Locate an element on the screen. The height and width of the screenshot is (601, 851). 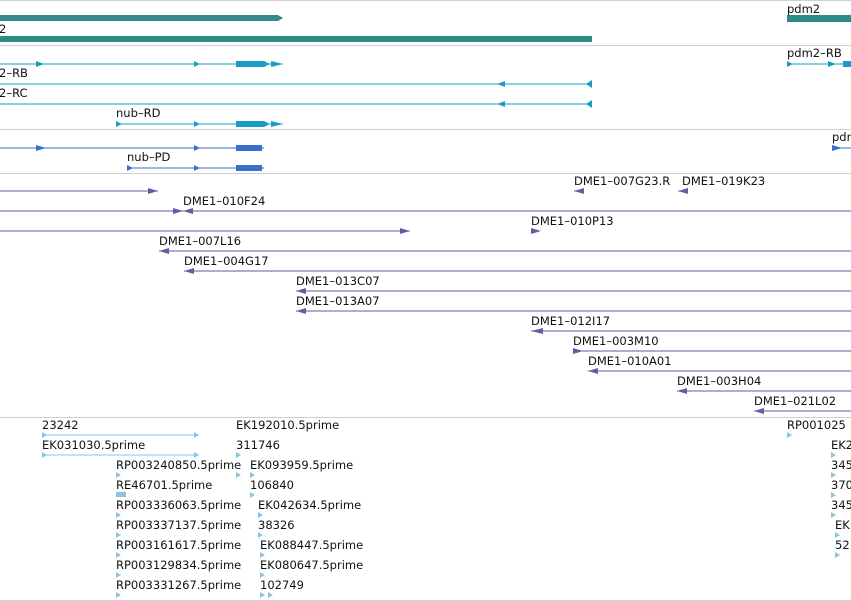
est-label: 311746 is located at coordinates (258, 445).